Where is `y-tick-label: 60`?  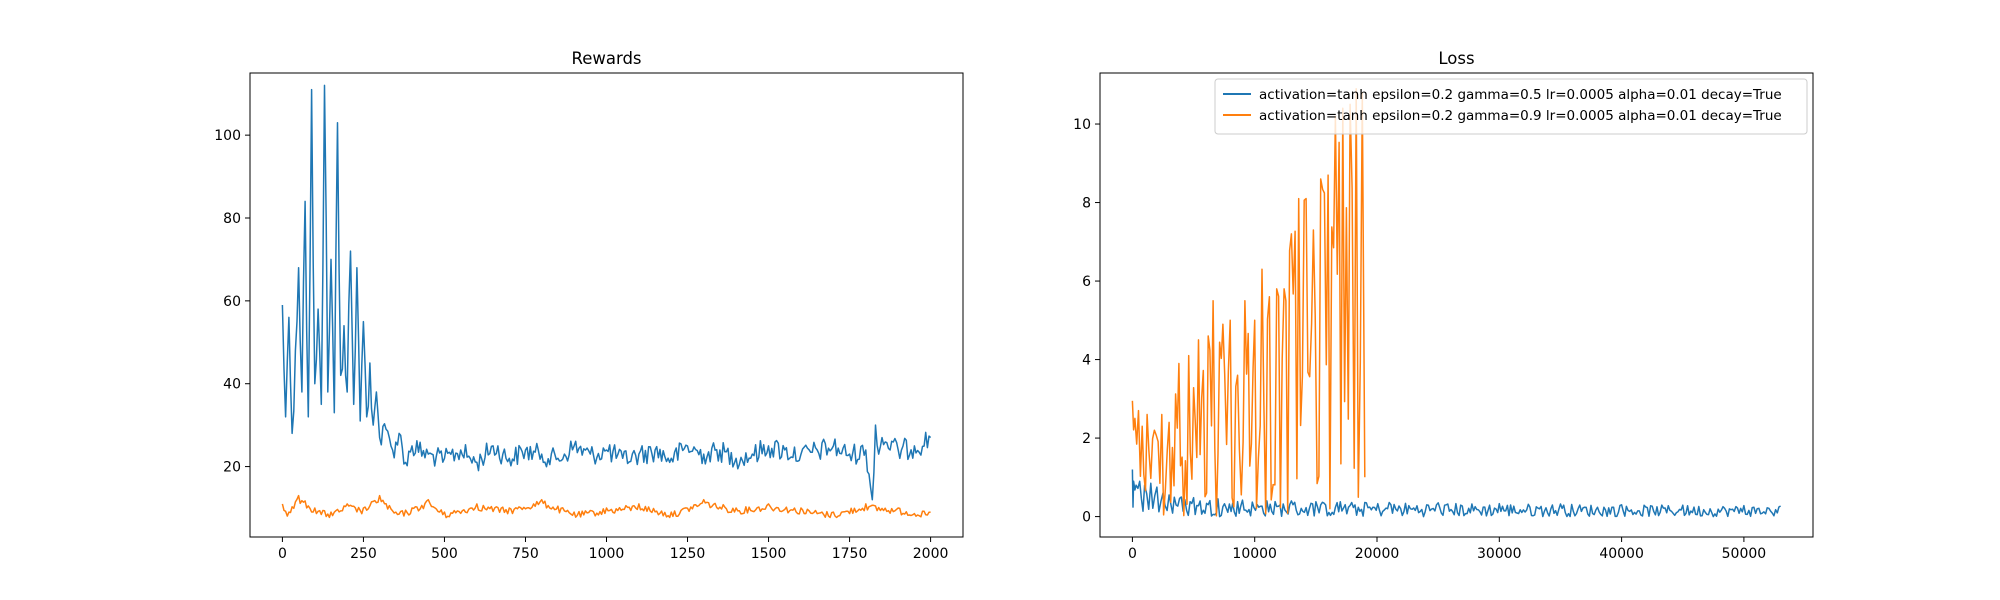
y-tick-label: 60 is located at coordinates (232, 302).